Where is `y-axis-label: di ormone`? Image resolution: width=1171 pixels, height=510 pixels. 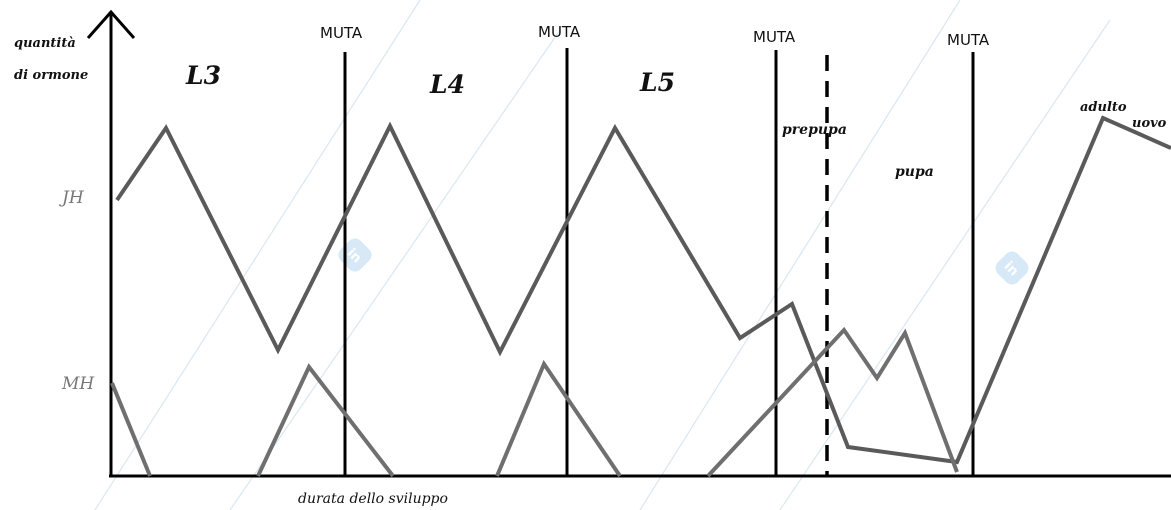
y-axis-label: di ormone is located at coordinates (51, 75).